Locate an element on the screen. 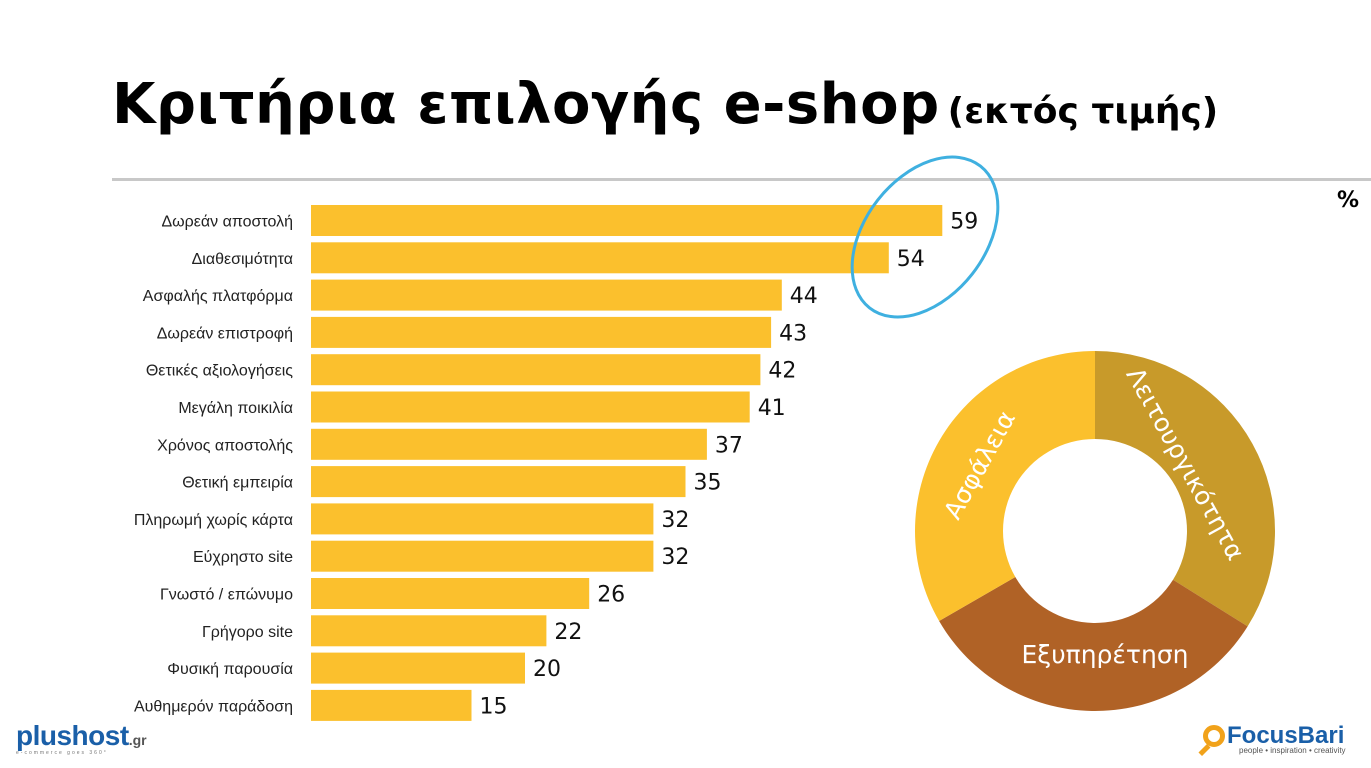 This screenshot has height=768, width=1371. value-label: 59 is located at coordinates (964, 222).